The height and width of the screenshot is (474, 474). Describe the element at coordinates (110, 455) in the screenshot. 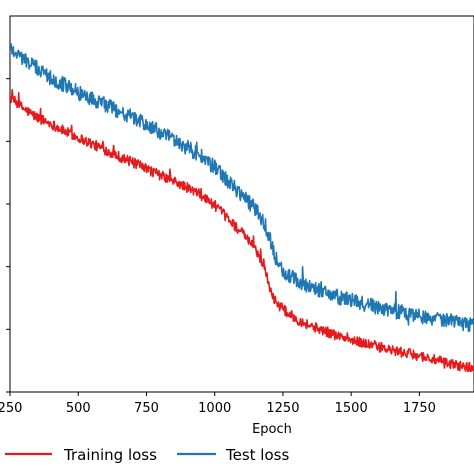

I see `legend-label-training-loss: Training loss` at that location.